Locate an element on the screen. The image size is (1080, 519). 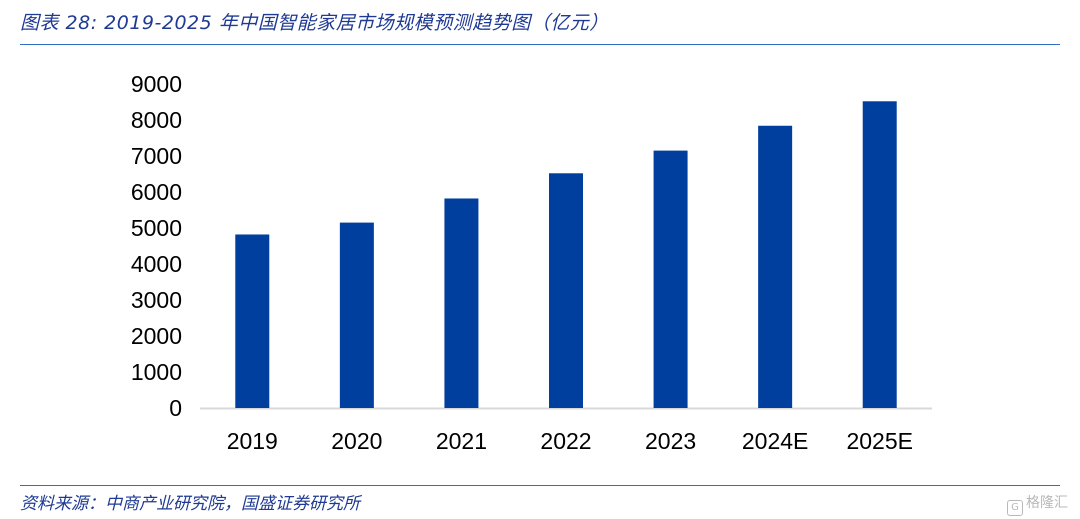
bar-2025E is located at coordinates (879, 254).